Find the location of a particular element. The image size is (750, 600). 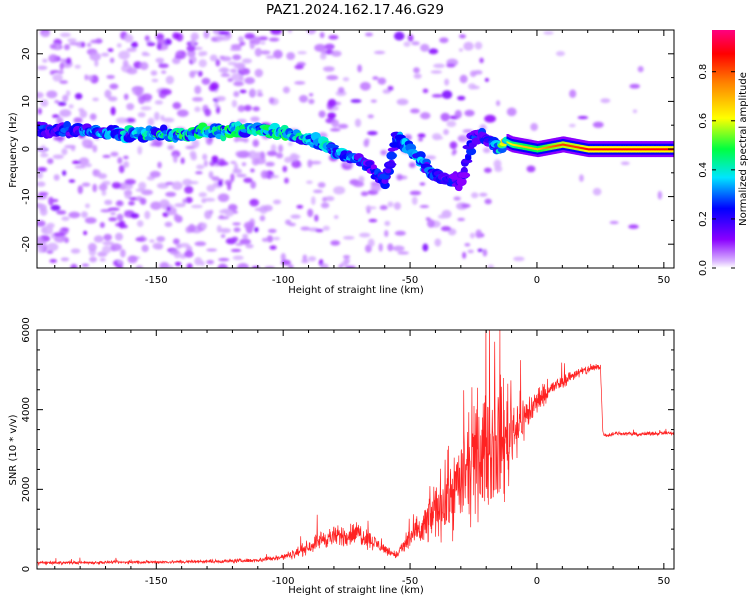

snr-xlabel: Height of straight line (km) is located at coordinates (356, 590).